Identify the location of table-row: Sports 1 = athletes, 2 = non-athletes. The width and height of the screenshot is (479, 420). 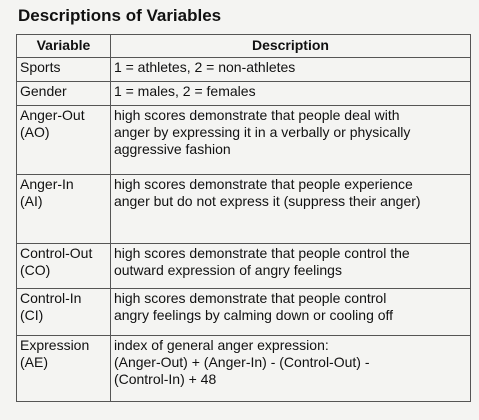
(244, 69).